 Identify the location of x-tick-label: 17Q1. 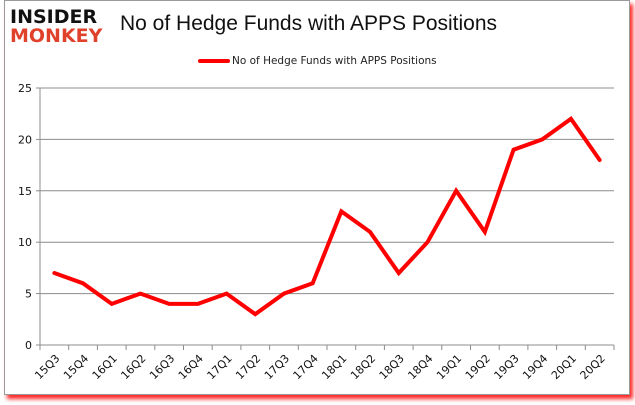
(220, 367).